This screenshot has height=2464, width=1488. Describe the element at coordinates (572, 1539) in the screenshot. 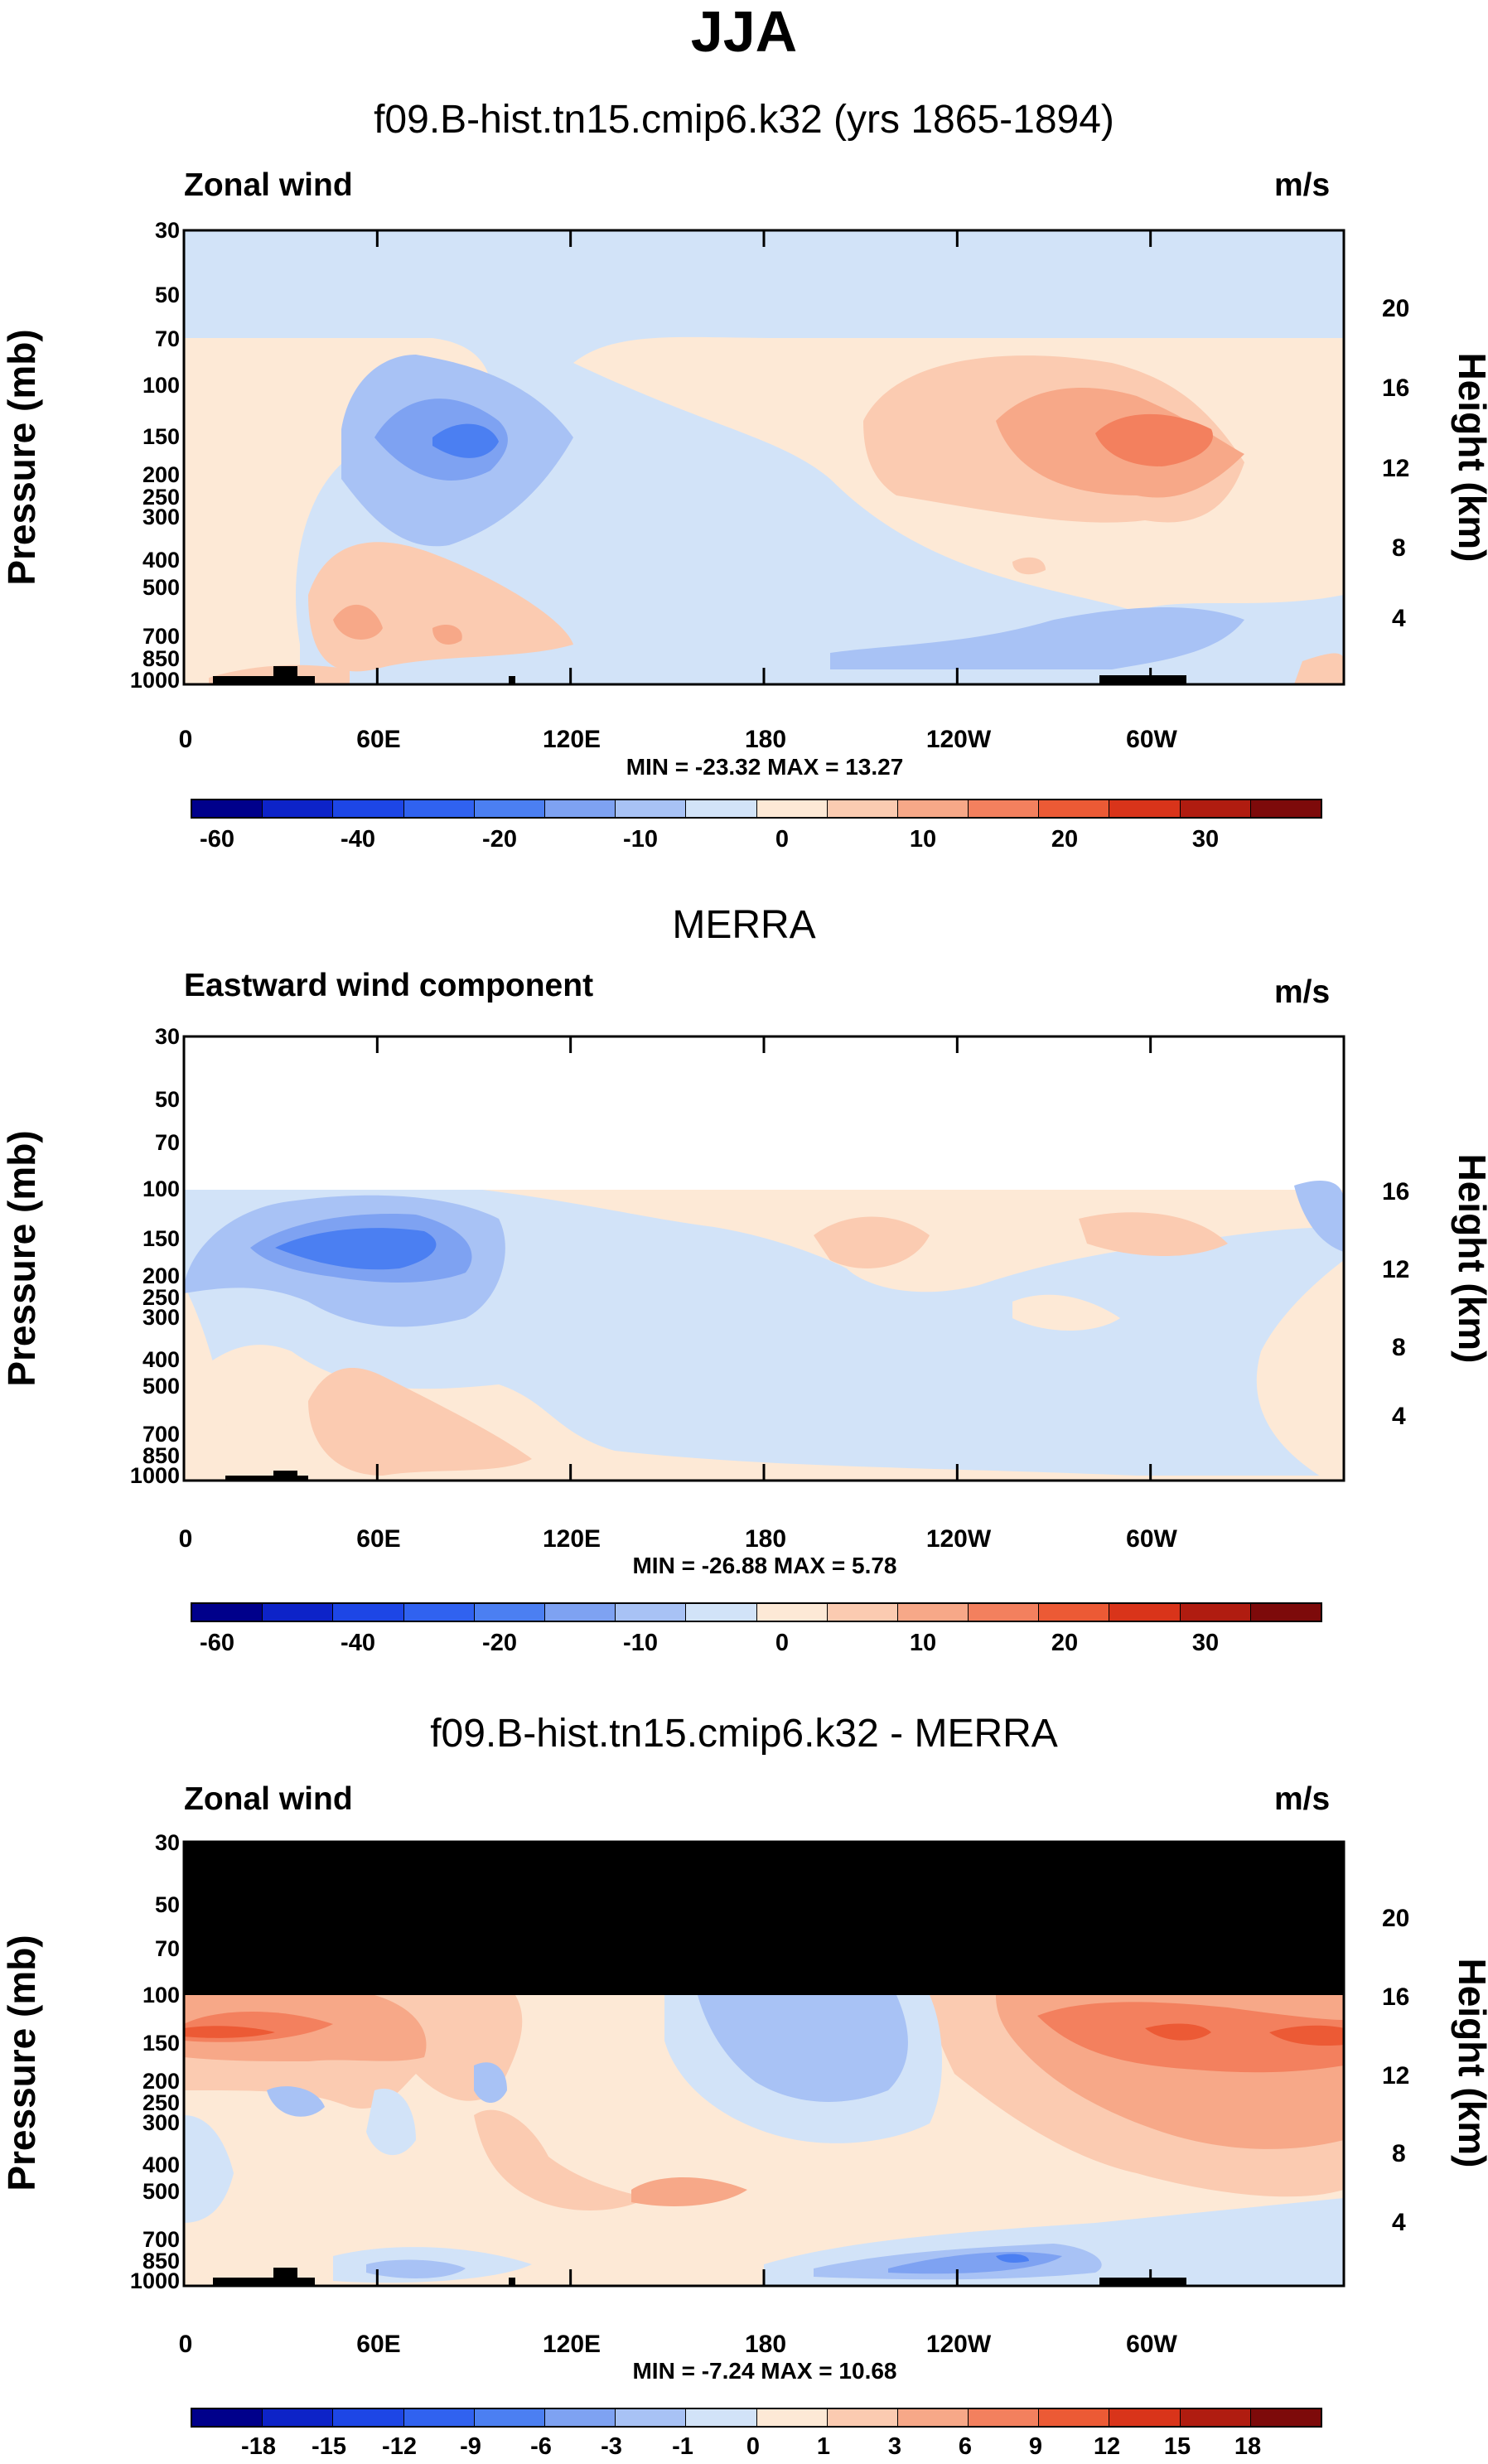

I see `lon-tick-label: 120E` at that location.